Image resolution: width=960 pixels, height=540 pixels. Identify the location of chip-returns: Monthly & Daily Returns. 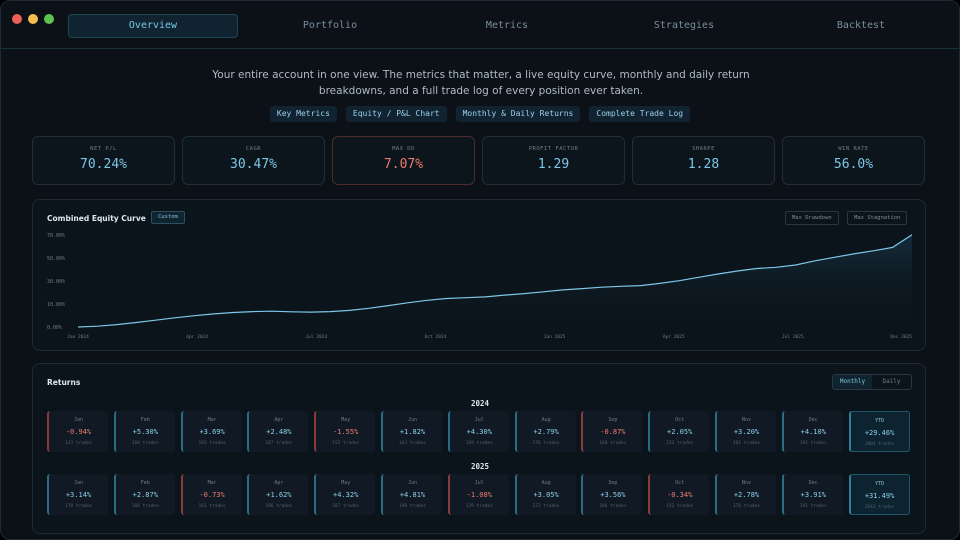
(518, 114).